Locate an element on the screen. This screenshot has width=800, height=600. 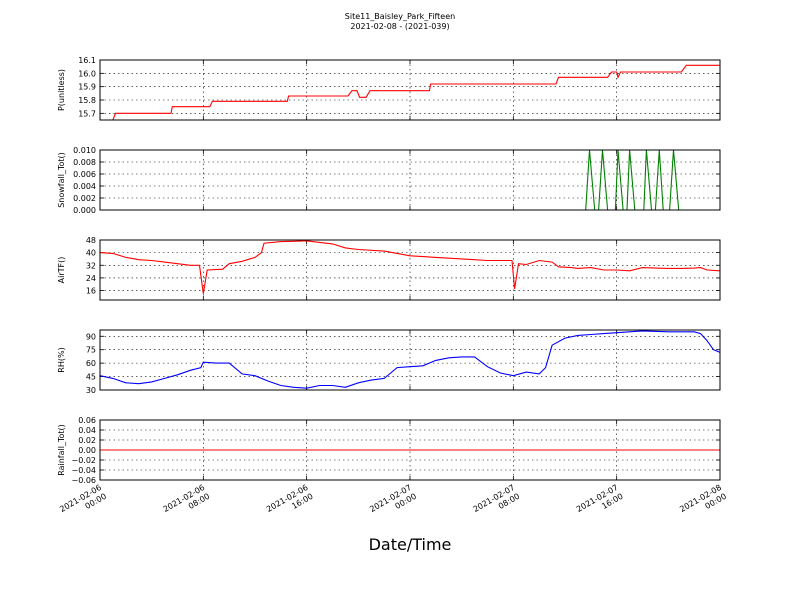
panel-airt: 16 24 32 40 48 AirTF() is located at coordinates (389, 268).